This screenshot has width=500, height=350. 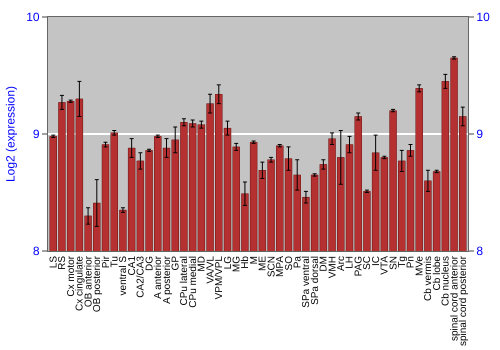 What do you see at coordinates (368, 263) in the screenshot?
I see `x-tick-label: SC` at bounding box center [368, 263].